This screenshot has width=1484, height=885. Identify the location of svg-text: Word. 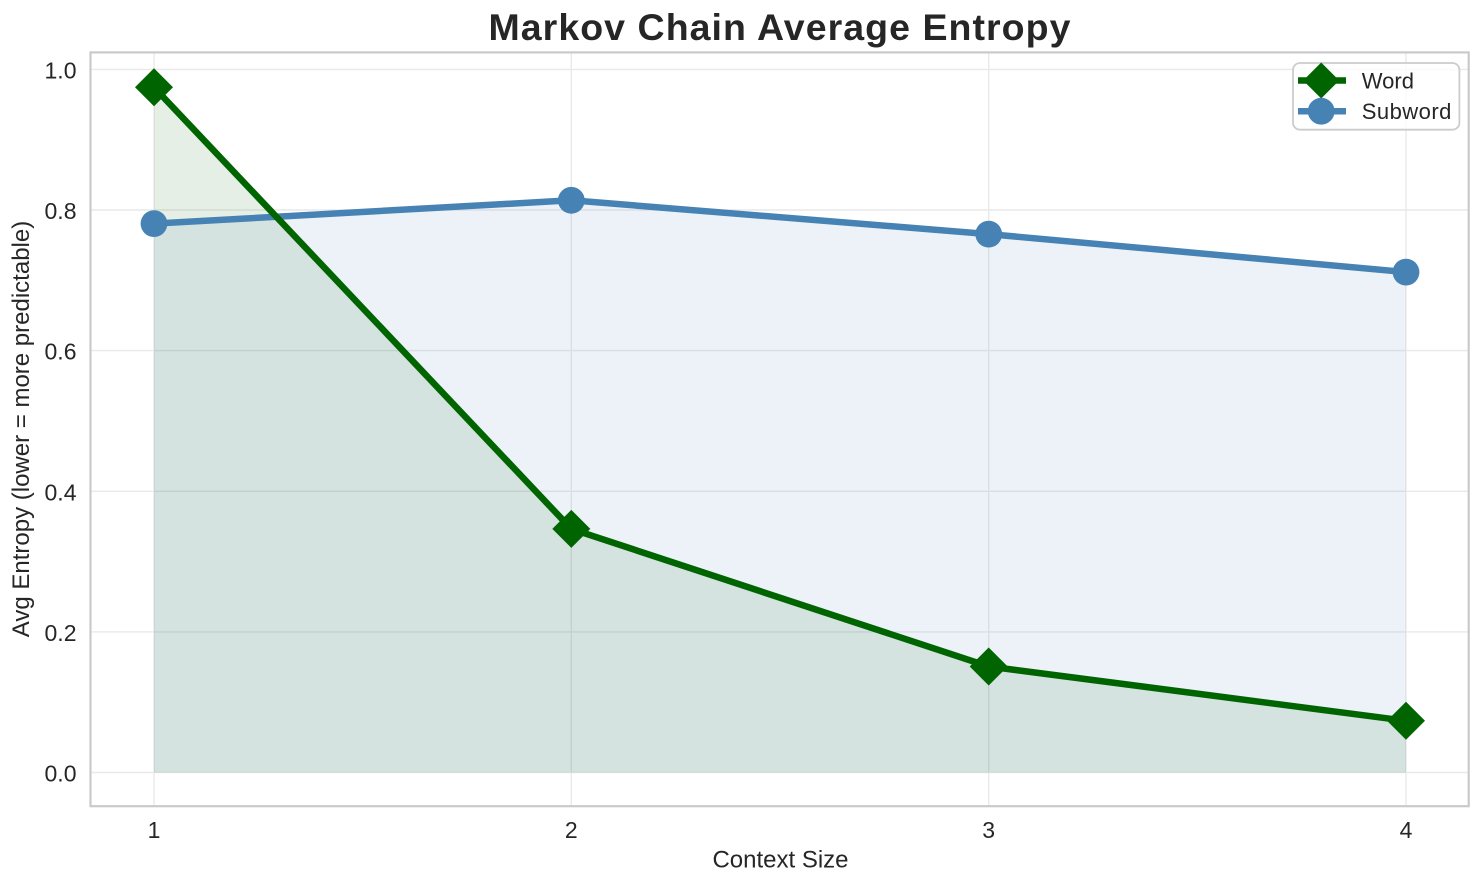
(1388, 80).